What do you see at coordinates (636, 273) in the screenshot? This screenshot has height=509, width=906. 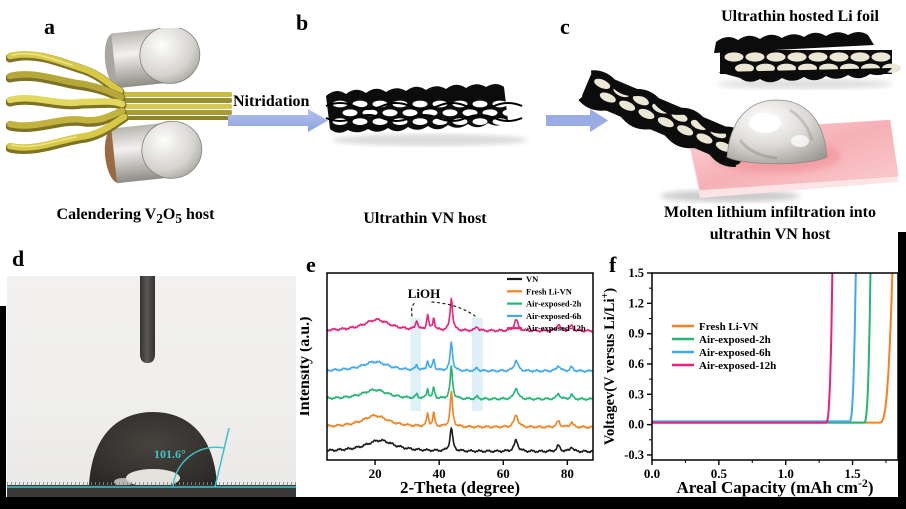 I see `voltage-y-tick-label: 1.5` at bounding box center [636, 273].